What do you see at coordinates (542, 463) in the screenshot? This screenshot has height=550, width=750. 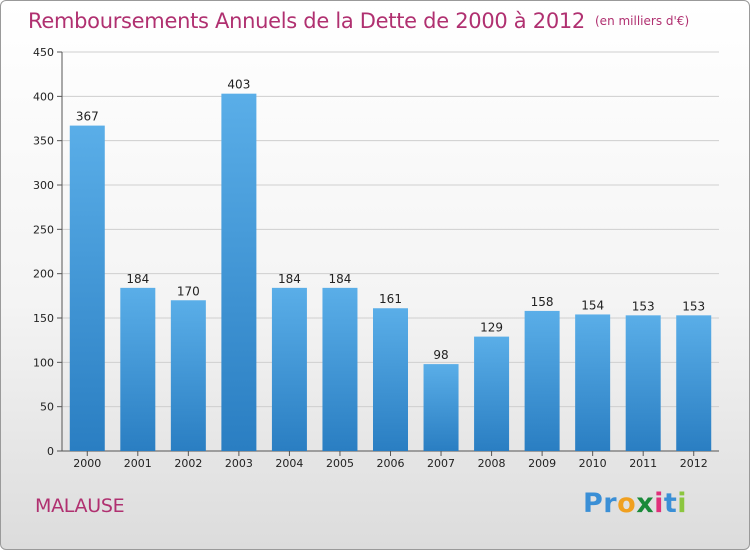 I see `x-tick-label: 2009` at bounding box center [542, 463].